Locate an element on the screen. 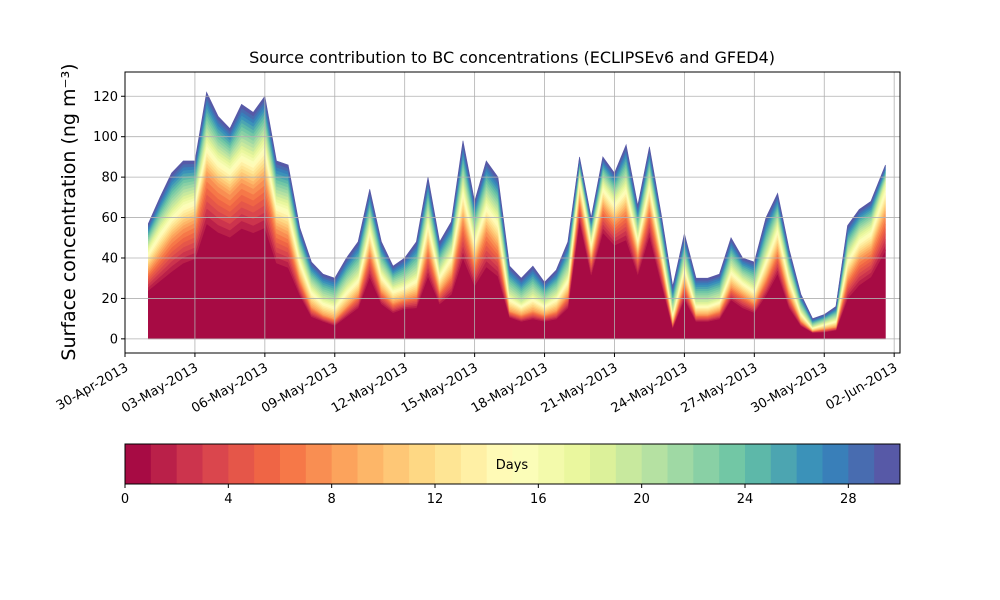  x-tick-label: 18-May-2013 is located at coordinates (510, 388).